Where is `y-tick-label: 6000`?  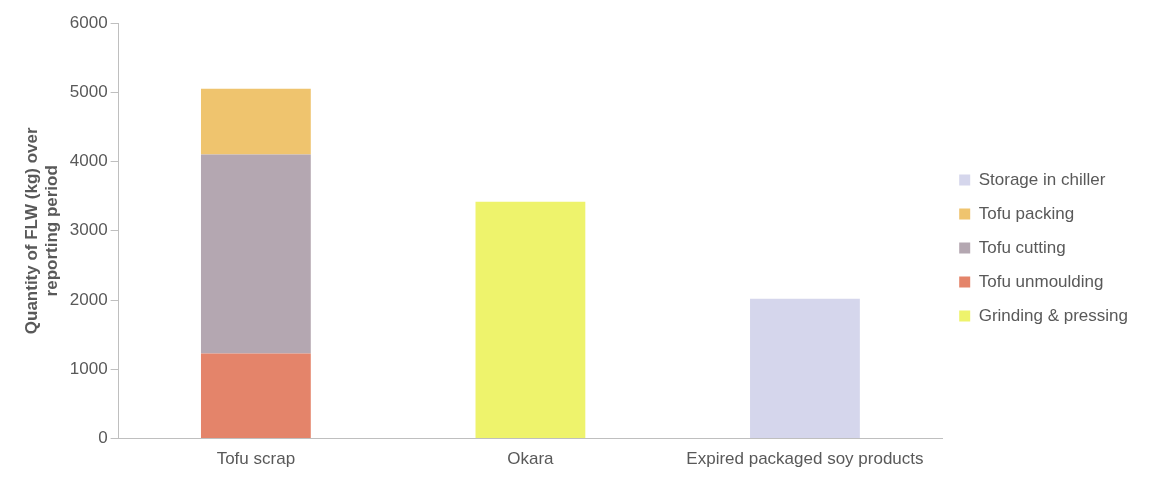 y-tick-label: 6000 is located at coordinates (88, 22).